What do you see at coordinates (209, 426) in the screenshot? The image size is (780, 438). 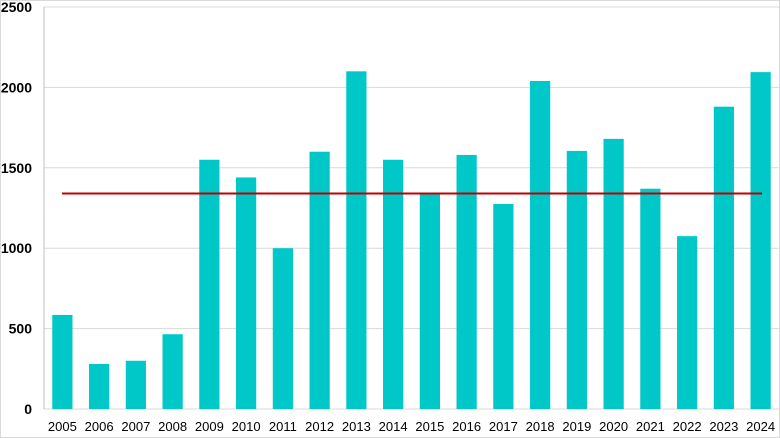 I see `x-tick-label: 2009` at bounding box center [209, 426].